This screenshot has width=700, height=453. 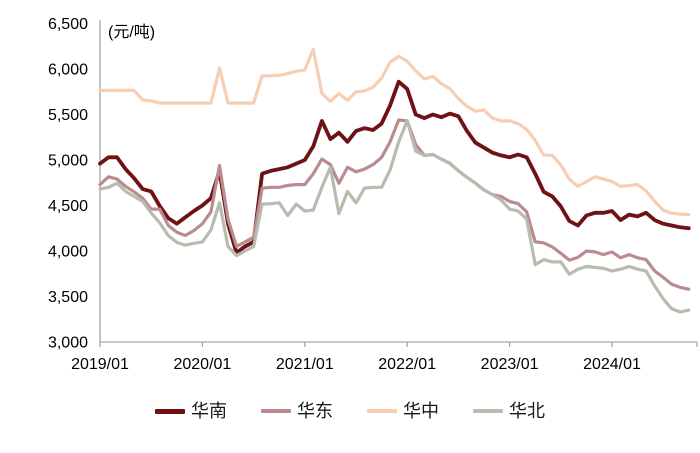 What do you see at coordinates (68, 24) in the screenshot?
I see `y-tick-label: 6,500` at bounding box center [68, 24].